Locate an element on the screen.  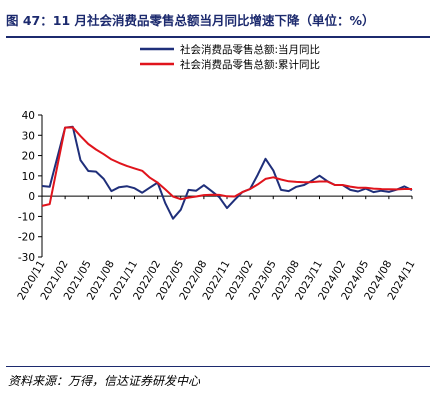
y-tick-label: 10 is located at coordinates (28, 177).